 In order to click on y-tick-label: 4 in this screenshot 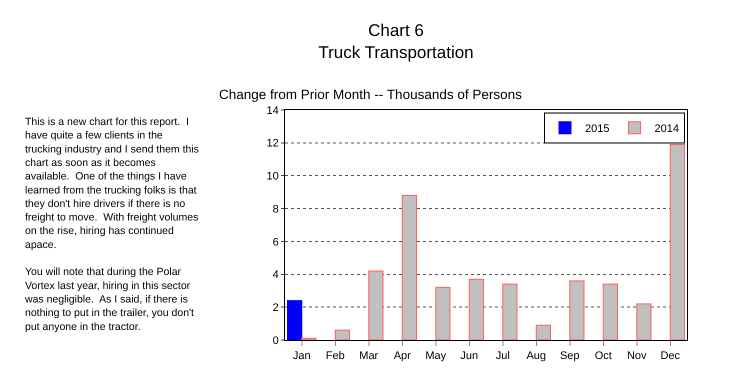, I will do `click(275, 275)`.